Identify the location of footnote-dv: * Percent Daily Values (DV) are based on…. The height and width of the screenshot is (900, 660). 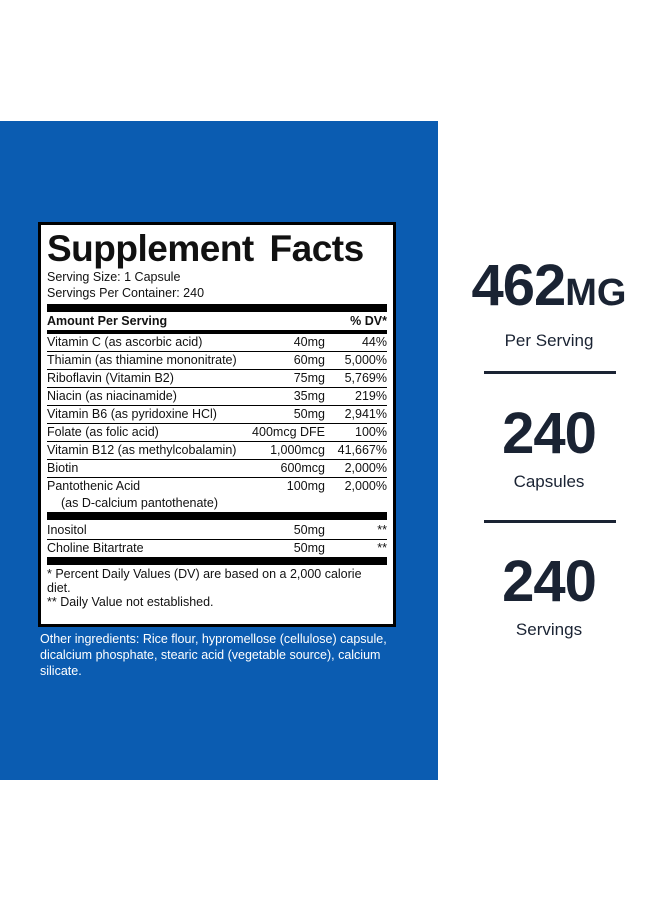
(204, 581).